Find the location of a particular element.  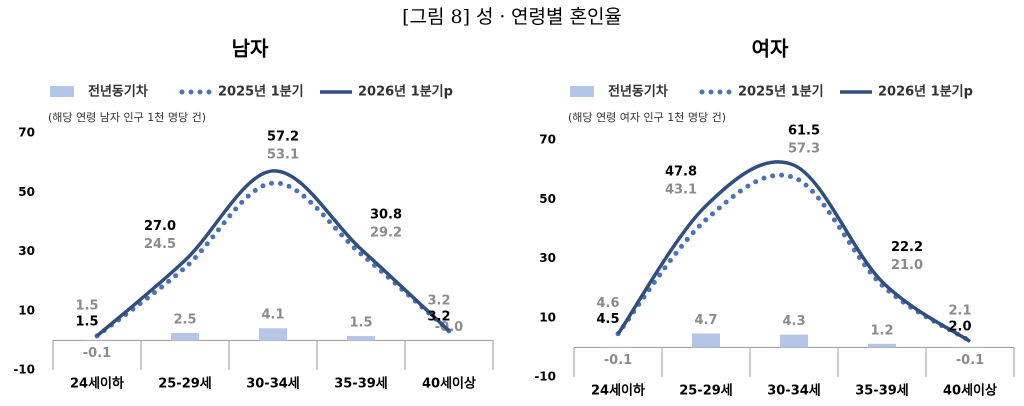

bar-label: 4.3 is located at coordinates (793, 321).